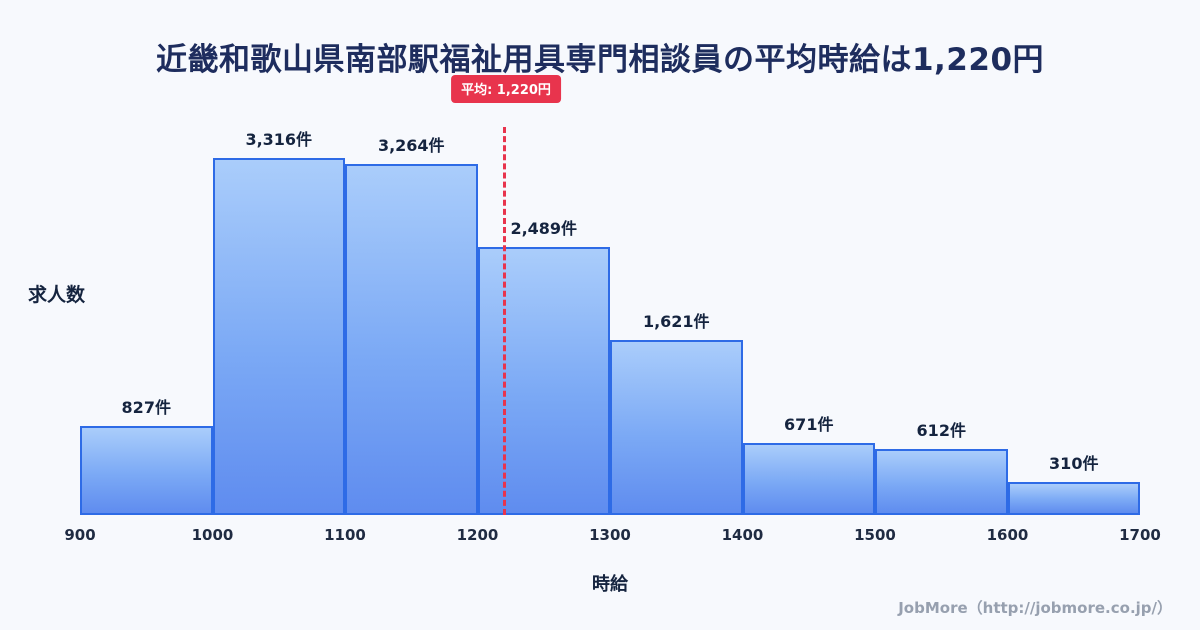 The height and width of the screenshot is (630, 1200). What do you see at coordinates (676, 336) in the screenshot?
I see `histogram-bin: 1,621件` at bounding box center [676, 336].